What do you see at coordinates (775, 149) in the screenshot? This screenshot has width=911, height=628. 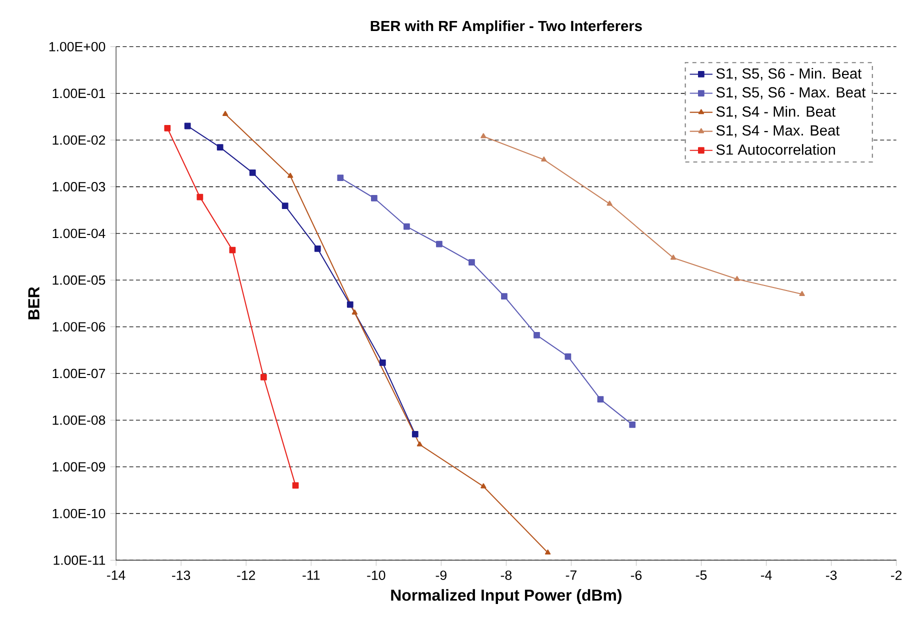 I see `legend-label: S1 Autocorrelation` at bounding box center [775, 149].